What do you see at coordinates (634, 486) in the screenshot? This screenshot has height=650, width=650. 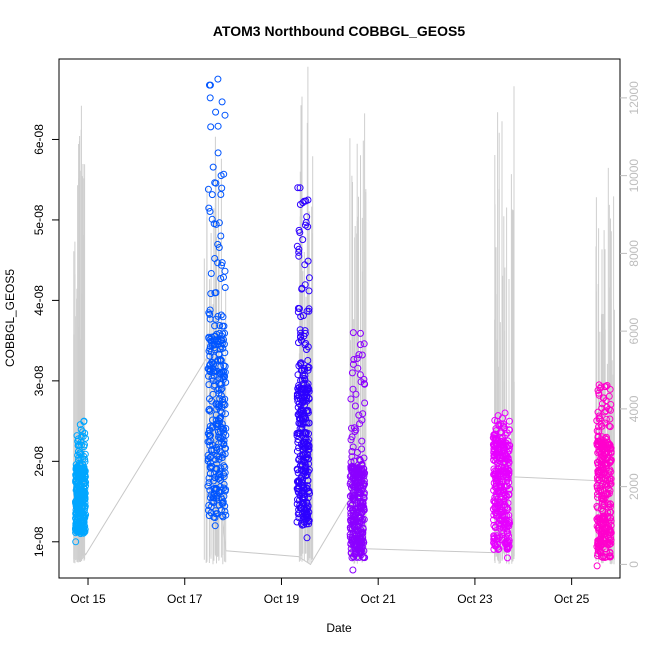 I see `y2-tick-label: 2000` at bounding box center [634, 486].